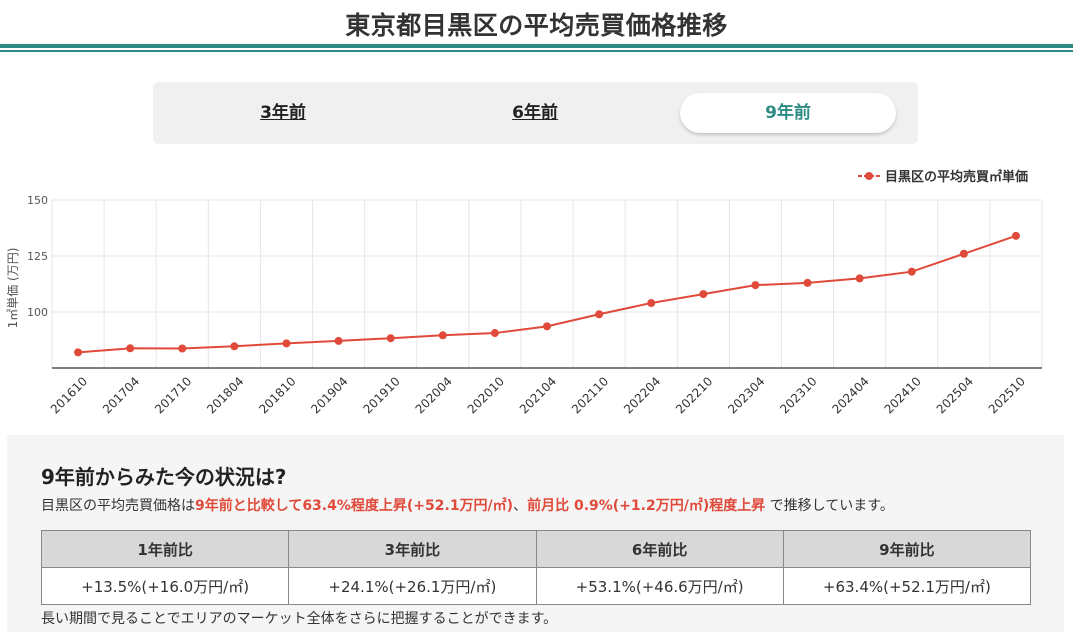 Image resolution: width=1073 pixels, height=632 pixels. Describe the element at coordinates (118, 506) in the screenshot. I see `desc-prefix: 目黒区の平均売買価格は` at that location.